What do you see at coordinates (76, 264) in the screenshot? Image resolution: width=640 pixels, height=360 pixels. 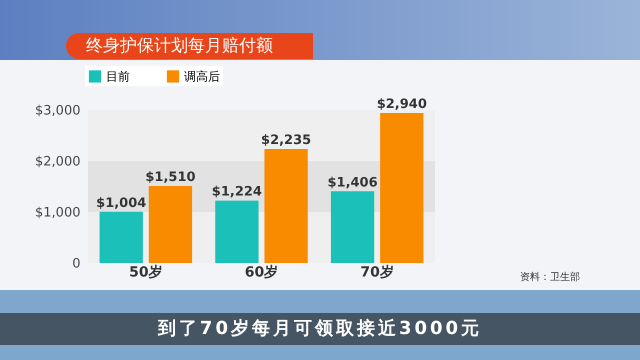 I see `y-tick-label: 0` at bounding box center [76, 264].